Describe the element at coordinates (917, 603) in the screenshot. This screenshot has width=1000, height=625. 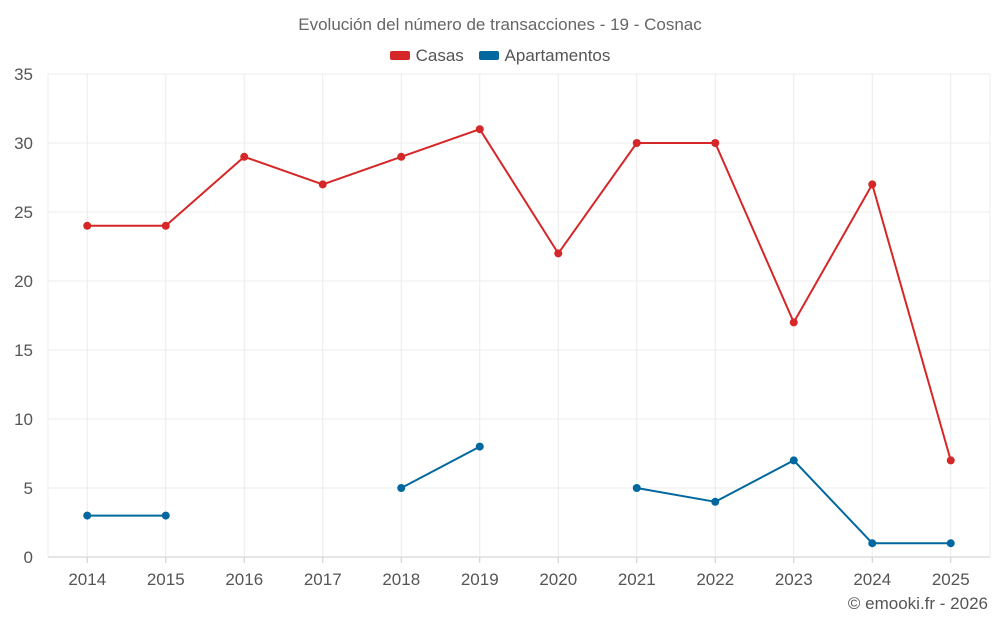
I see `credit-text: © emooki.fr - 2026` at that location.